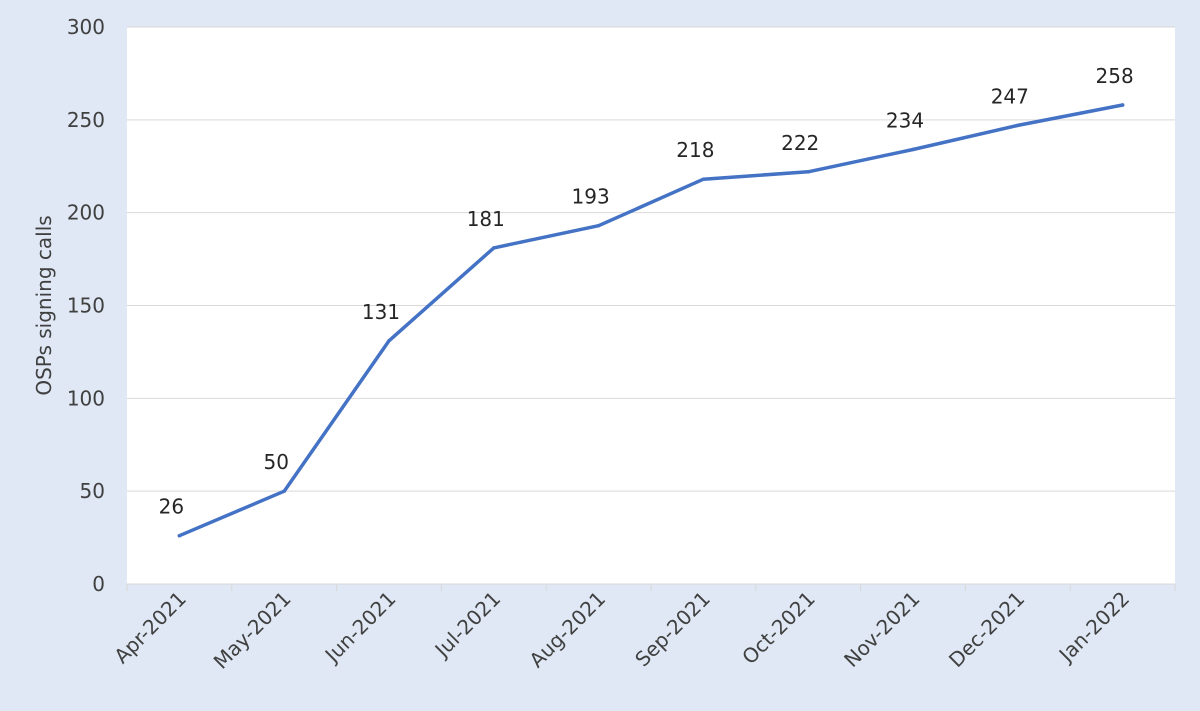  What do you see at coordinates (275, 462) in the screenshot?
I see `data-label: 50` at bounding box center [275, 462].